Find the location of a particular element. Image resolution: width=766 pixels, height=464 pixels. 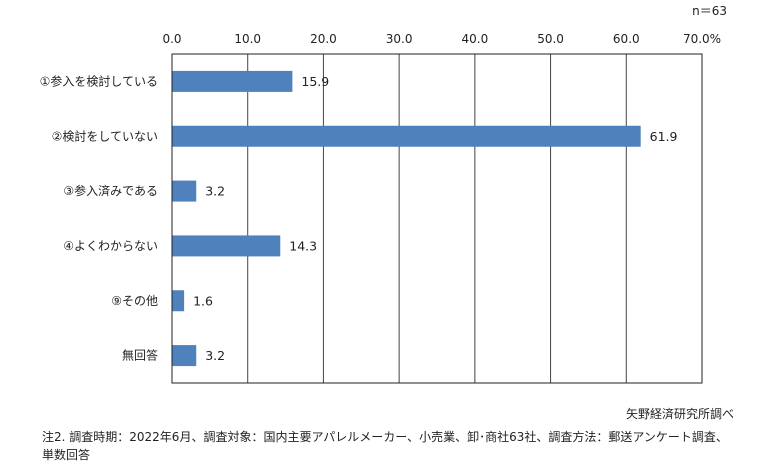

x-axis-ticks: 0.0 10.0 20.0 30.0 40.0 50.0 60.0 70.0% is located at coordinates (441, 39).